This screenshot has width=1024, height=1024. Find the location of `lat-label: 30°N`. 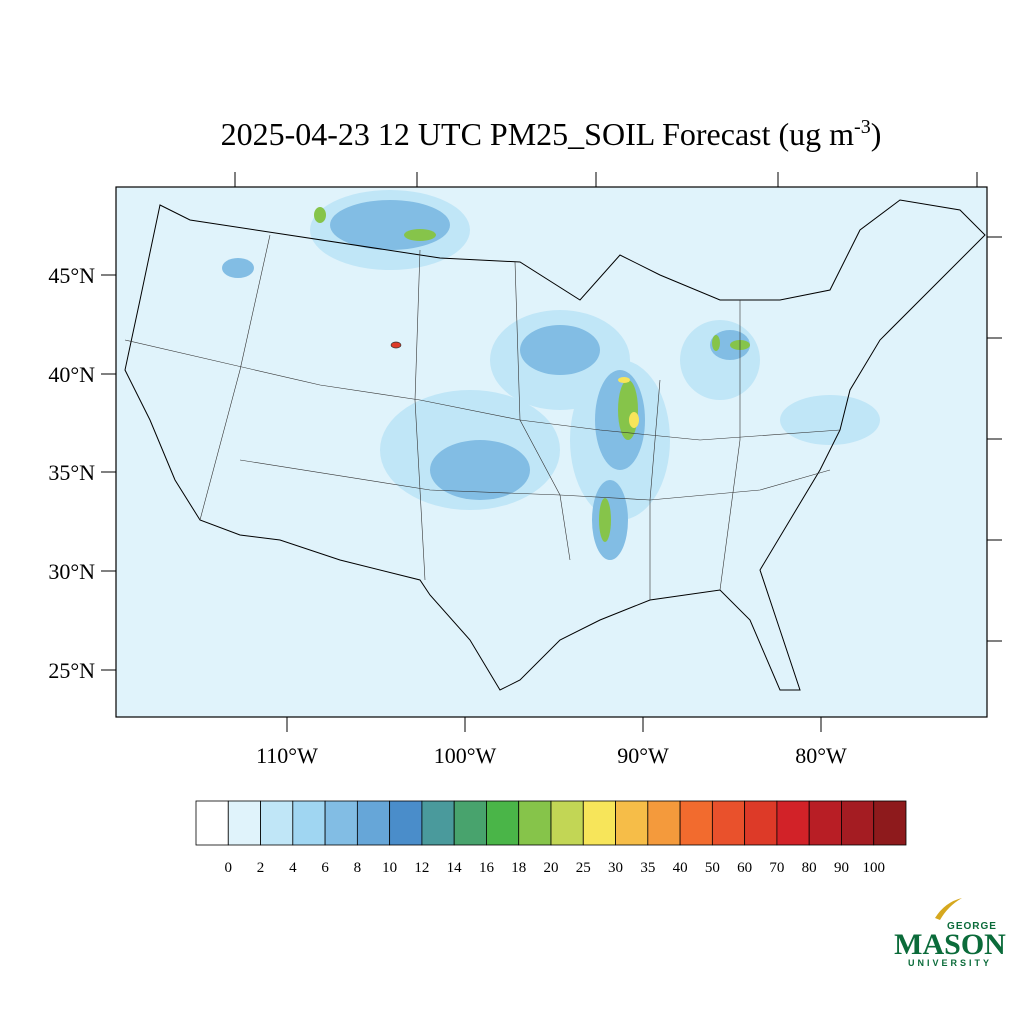

lat-label: 30°N is located at coordinates (71, 571).